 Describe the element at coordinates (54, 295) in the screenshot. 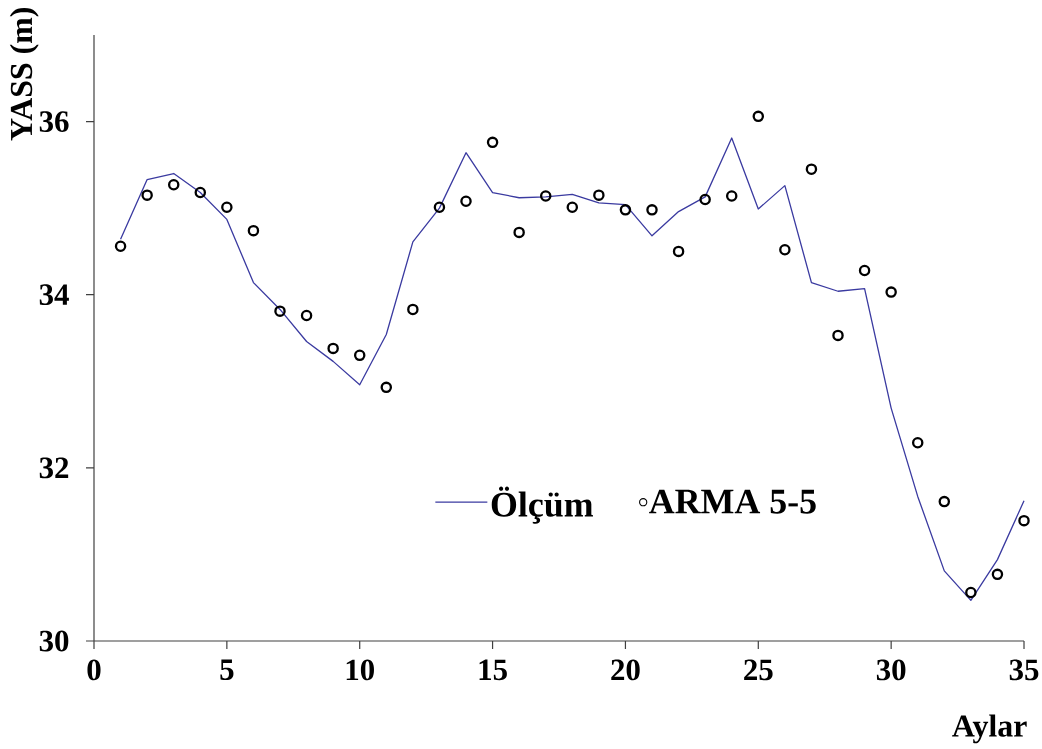

I see `y-tick-label: 34` at that location.